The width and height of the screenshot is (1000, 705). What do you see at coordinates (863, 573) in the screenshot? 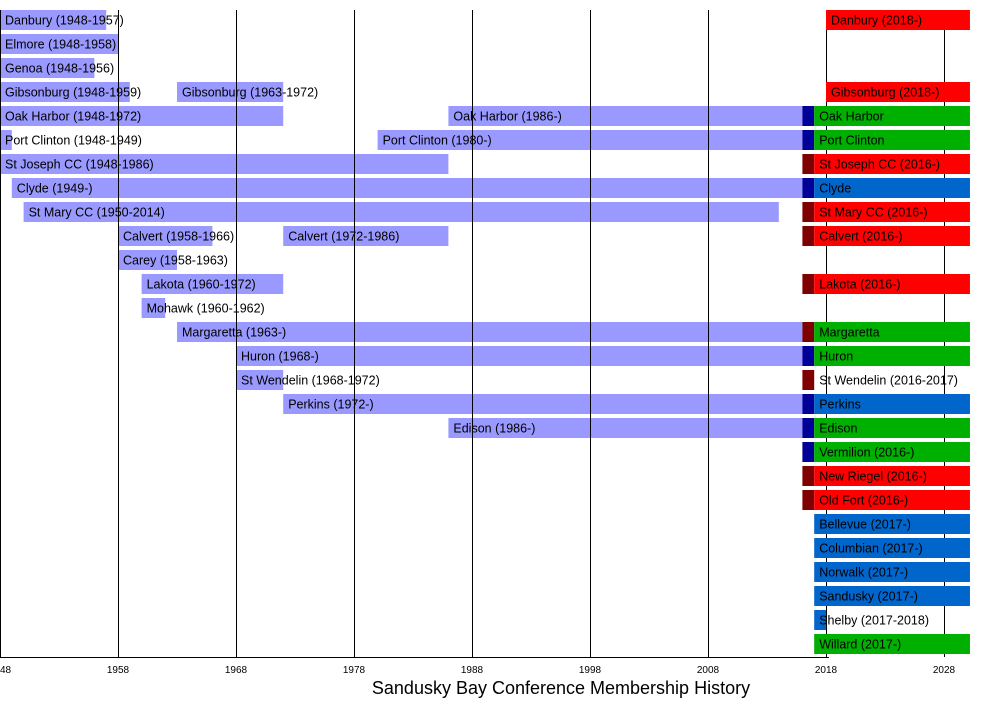
I see `bar-label: Norwalk (2017-)` at bounding box center [863, 573].